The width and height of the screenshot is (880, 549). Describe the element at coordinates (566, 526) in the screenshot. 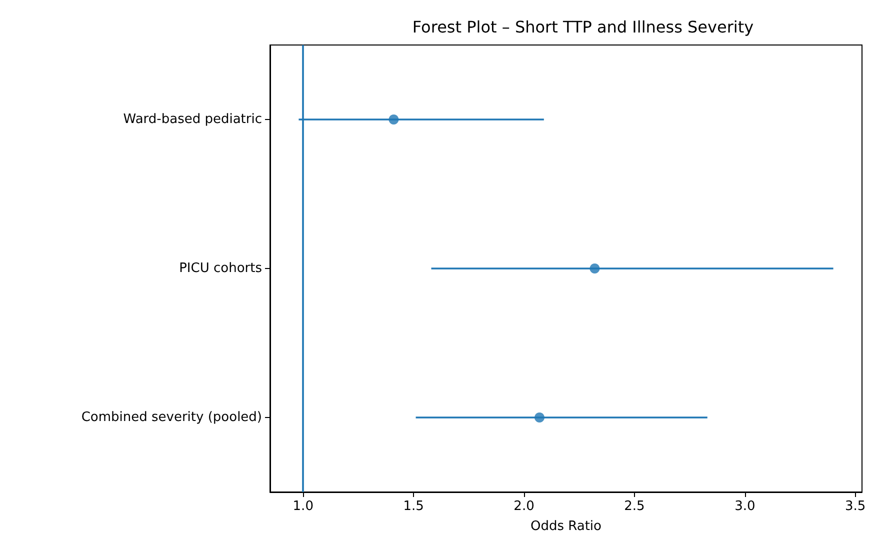

I see `x-axis-title: Odds Ratio` at that location.